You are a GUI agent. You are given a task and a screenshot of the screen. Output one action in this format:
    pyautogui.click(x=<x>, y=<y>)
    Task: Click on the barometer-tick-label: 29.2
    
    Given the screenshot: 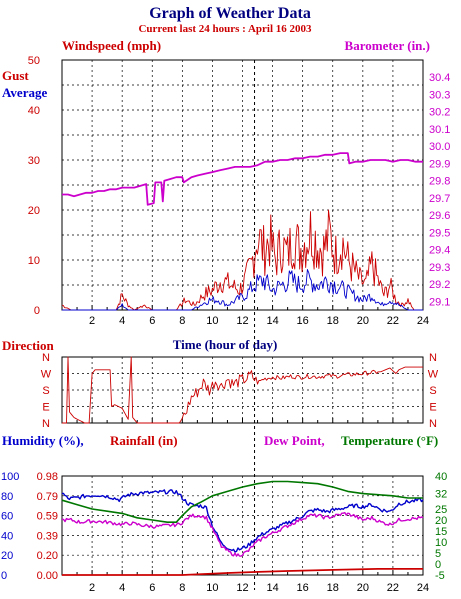 What is the action you would take?
    pyautogui.click(x=439, y=285)
    